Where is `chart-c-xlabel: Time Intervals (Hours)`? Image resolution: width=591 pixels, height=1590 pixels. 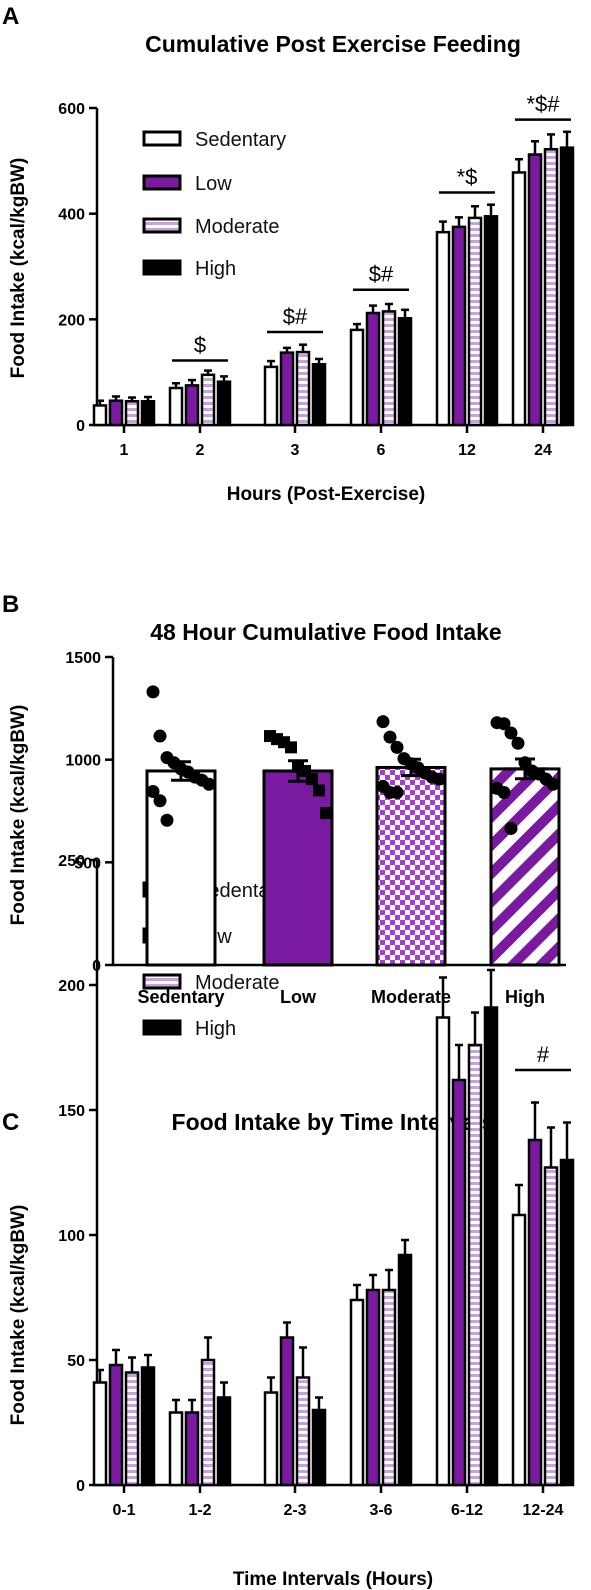
chart-c-xlabel: Time Intervals (Hours) is located at coordinates (333, 1579).